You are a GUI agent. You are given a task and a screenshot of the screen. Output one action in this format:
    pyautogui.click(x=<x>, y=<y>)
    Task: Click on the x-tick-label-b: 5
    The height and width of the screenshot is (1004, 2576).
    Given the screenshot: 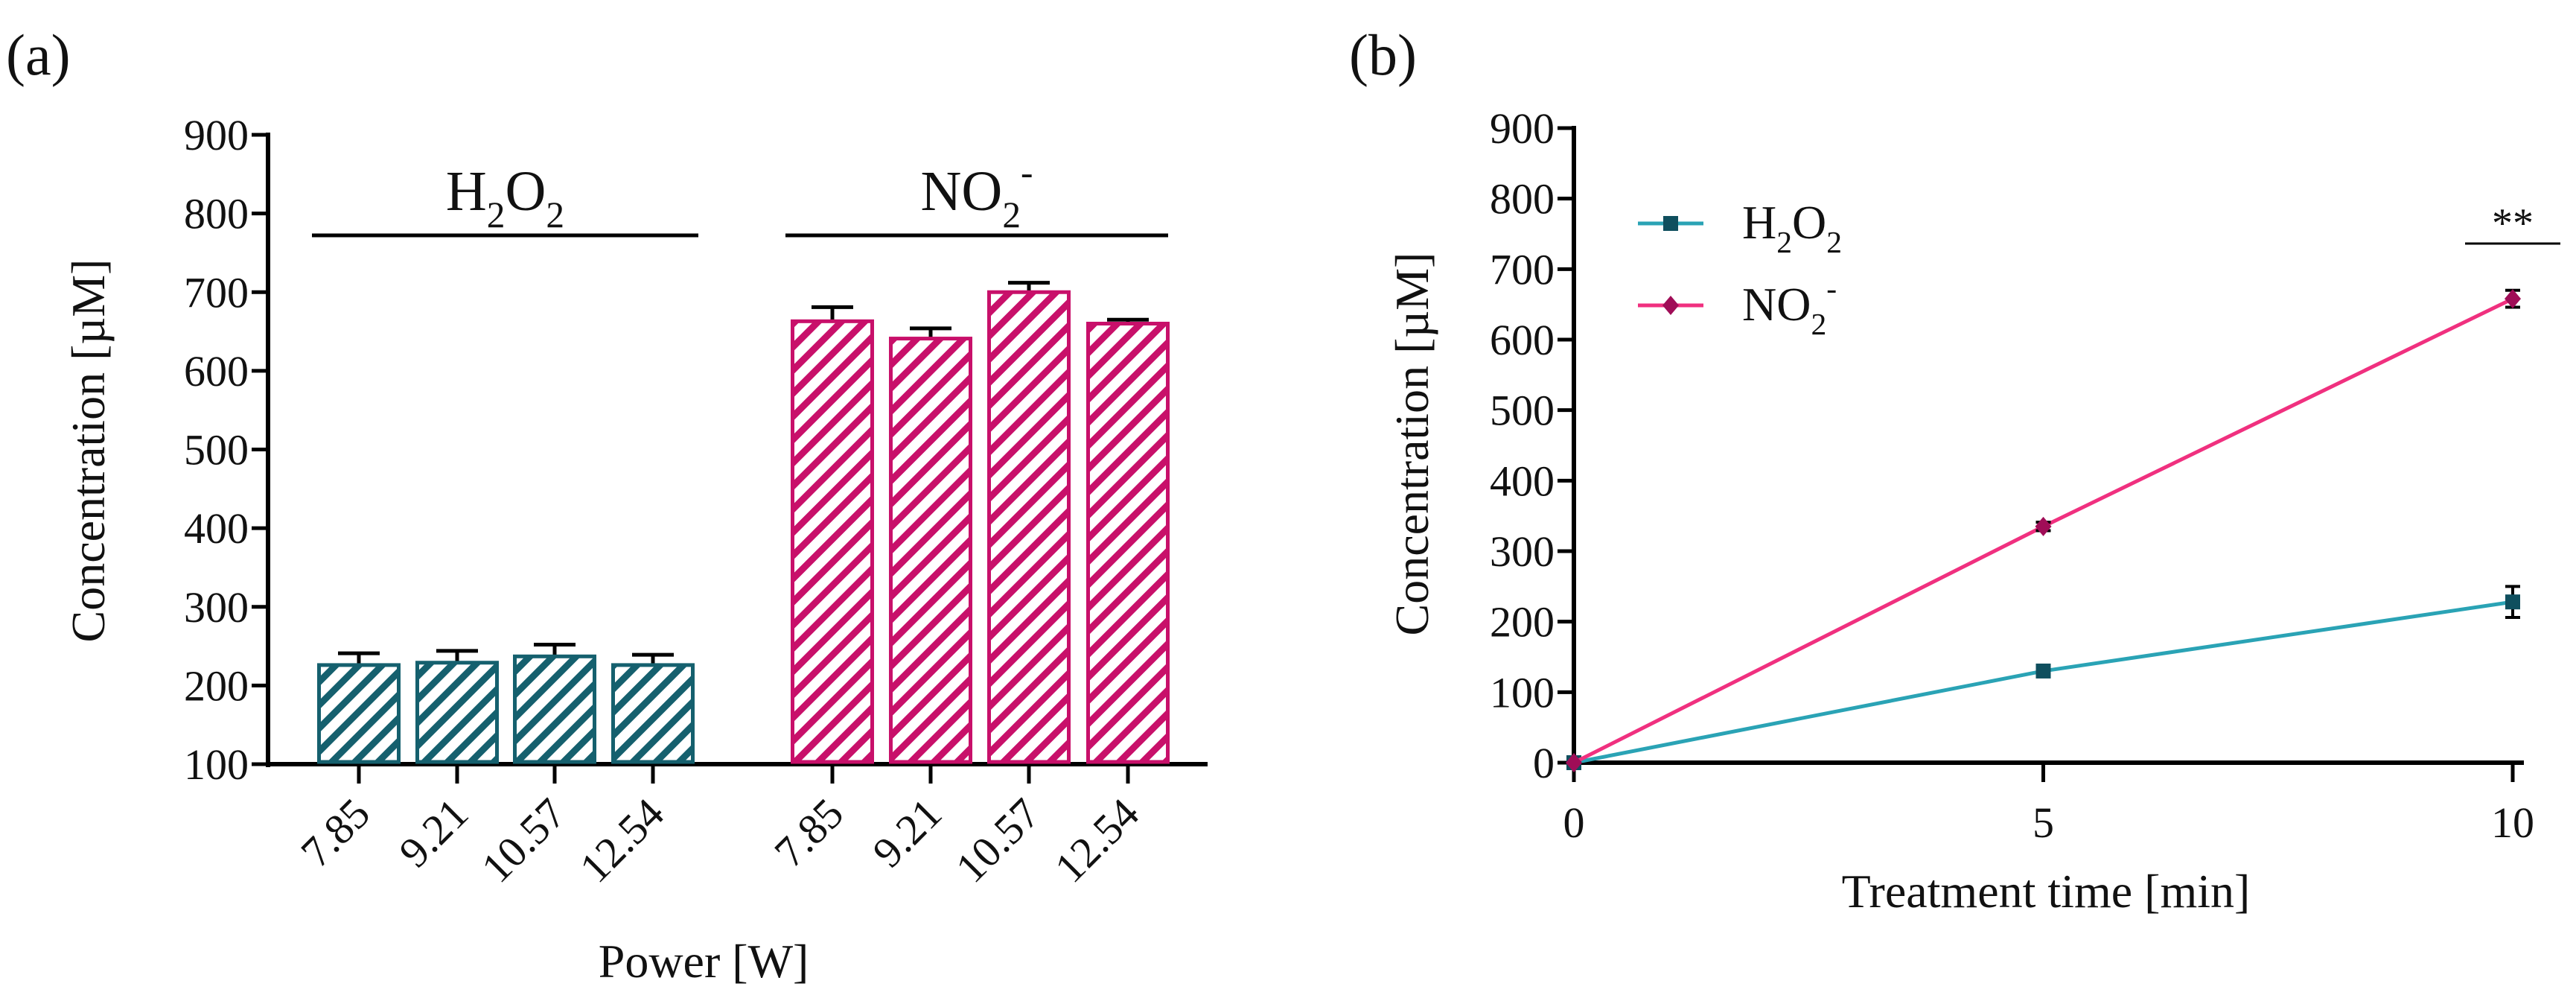 What is the action you would take?
    pyautogui.click(x=2043, y=822)
    